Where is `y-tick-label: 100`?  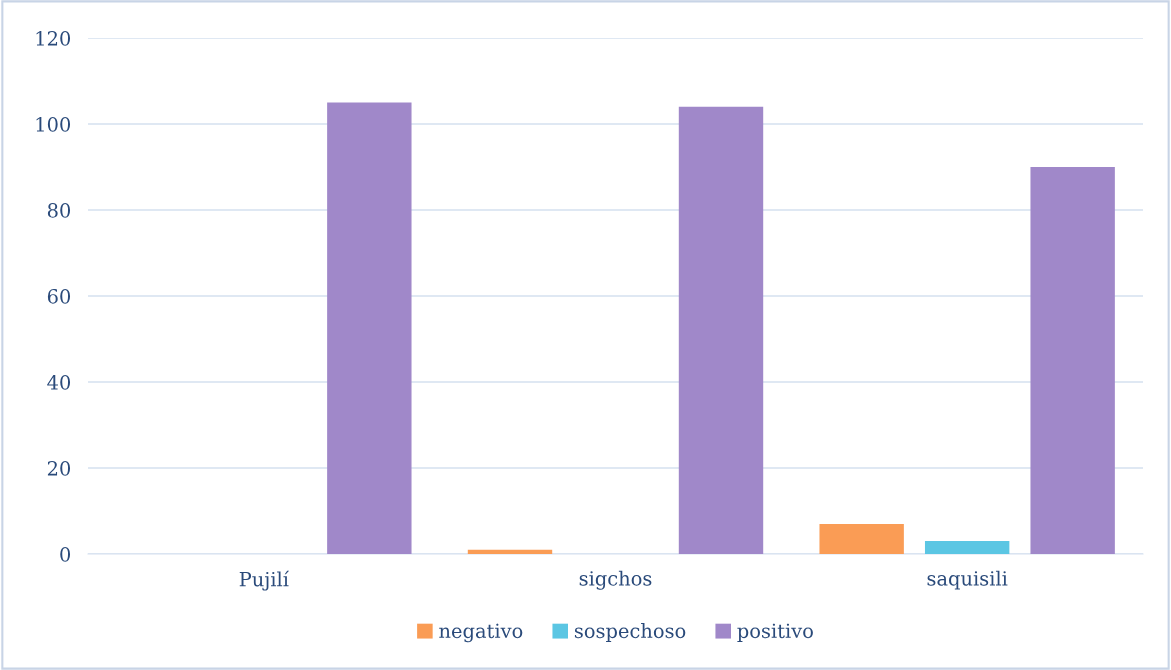 y-tick-label: 100 is located at coordinates (53, 124).